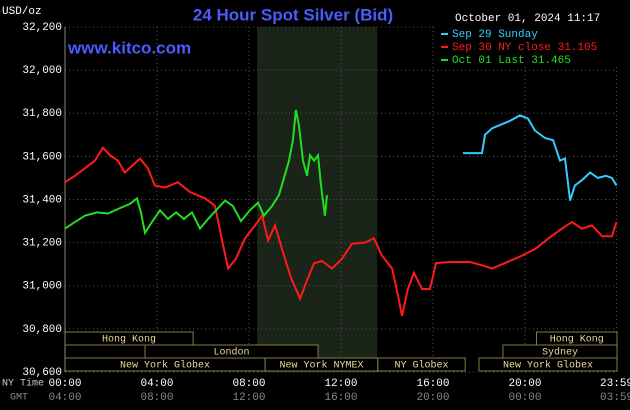  I want to click on gmt-tick-label: 16:00, so click(340, 398).